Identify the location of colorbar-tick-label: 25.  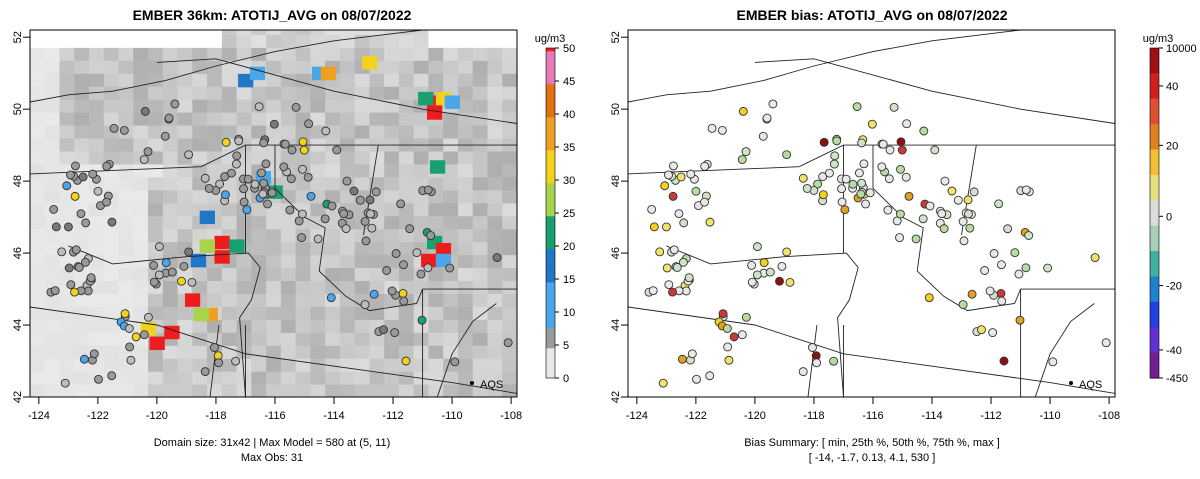
(569, 214).